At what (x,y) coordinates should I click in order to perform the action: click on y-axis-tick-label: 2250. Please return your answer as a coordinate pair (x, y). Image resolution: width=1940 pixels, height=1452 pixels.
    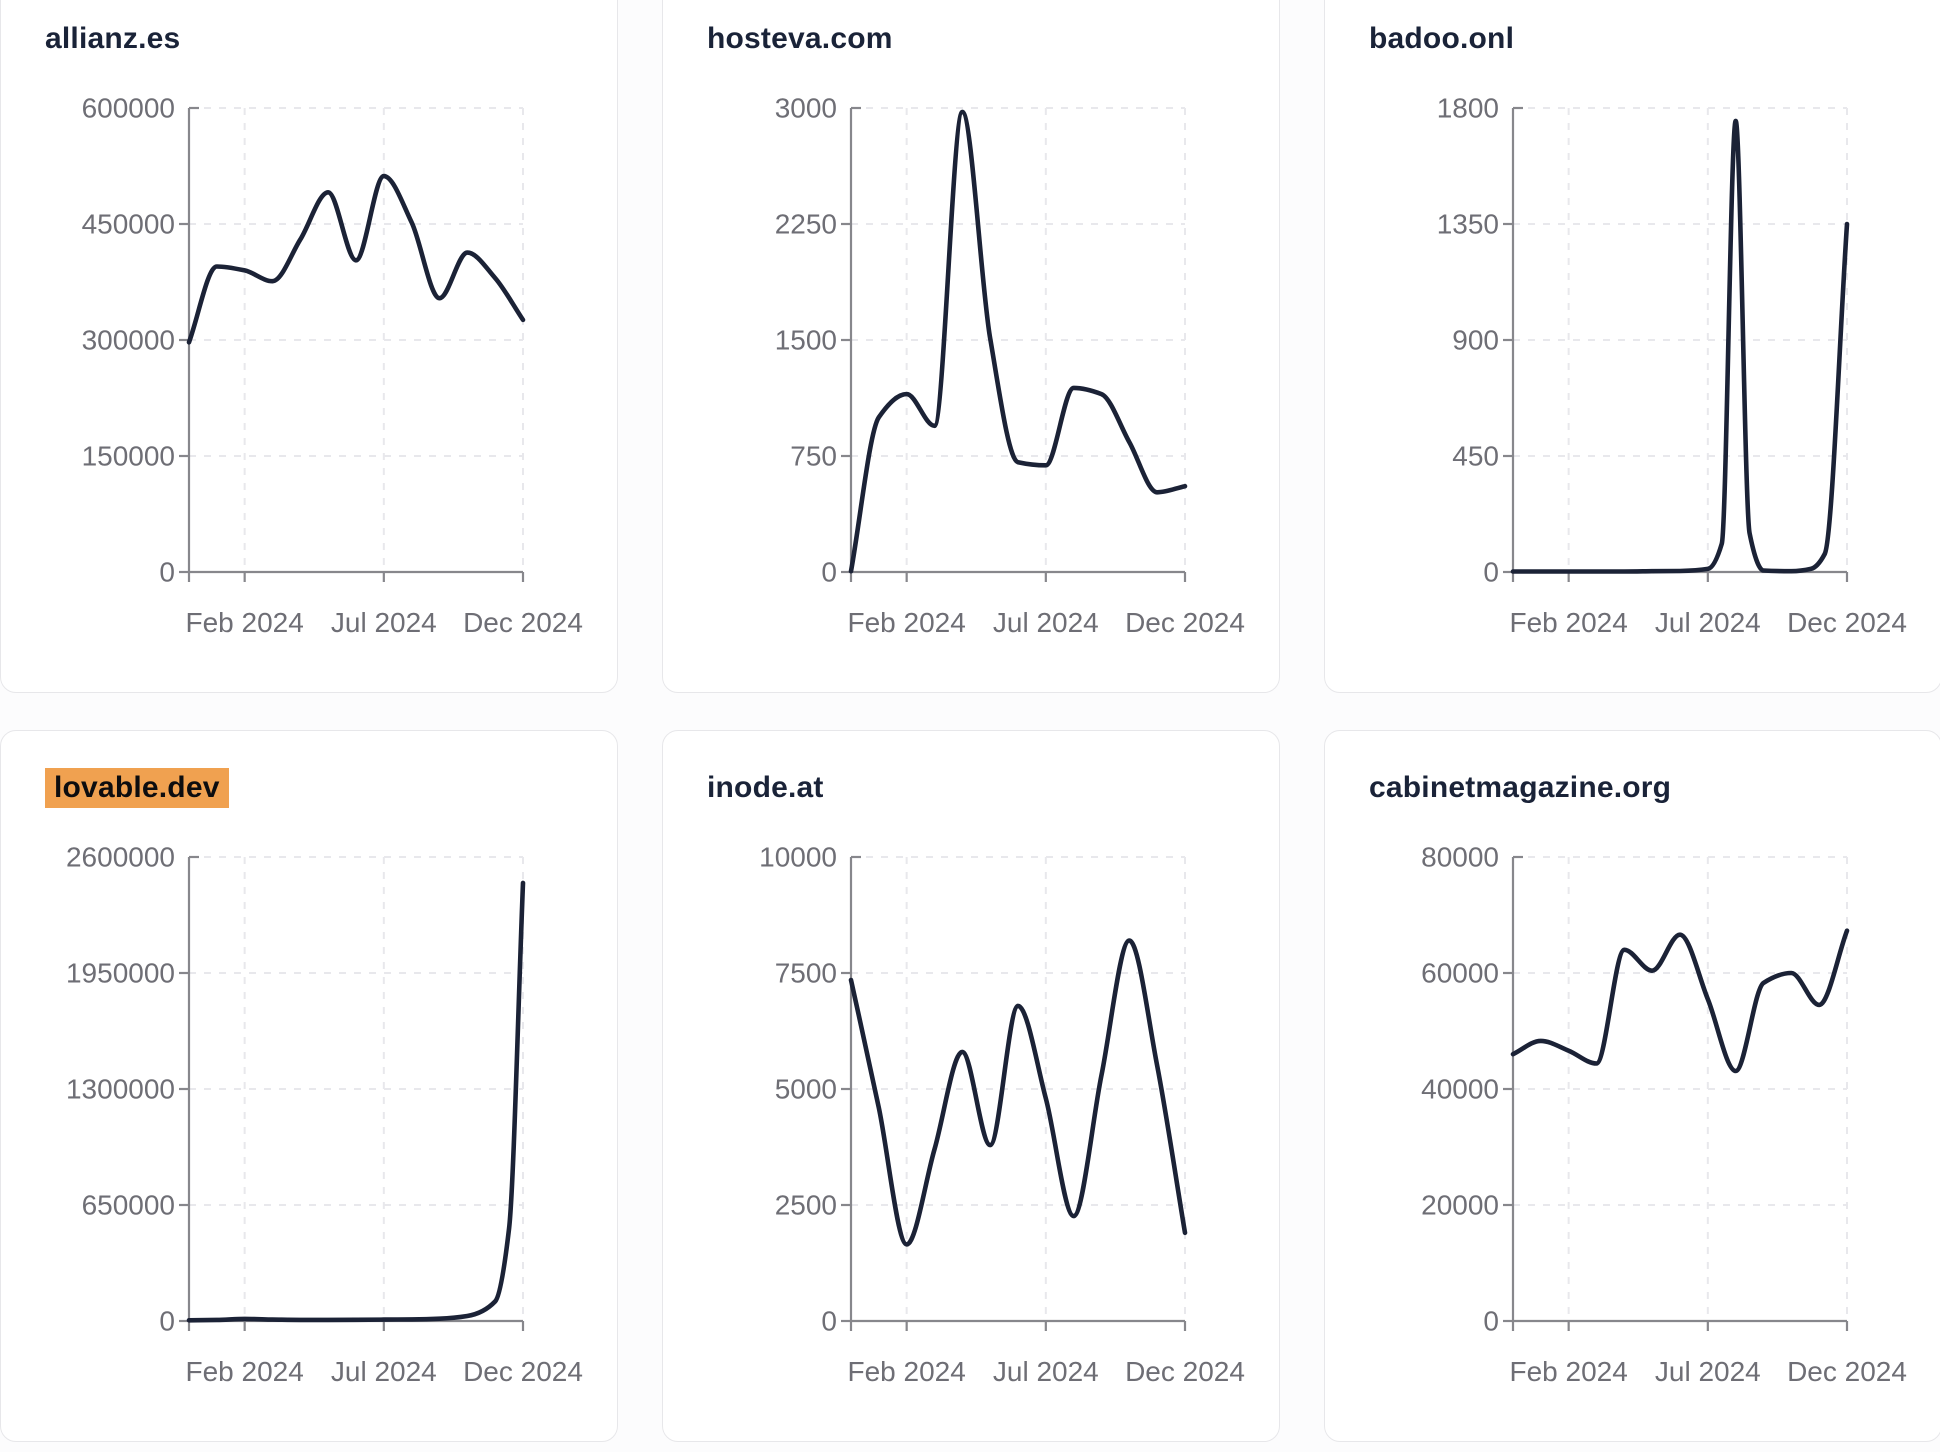
    Looking at the image, I should click on (806, 224).